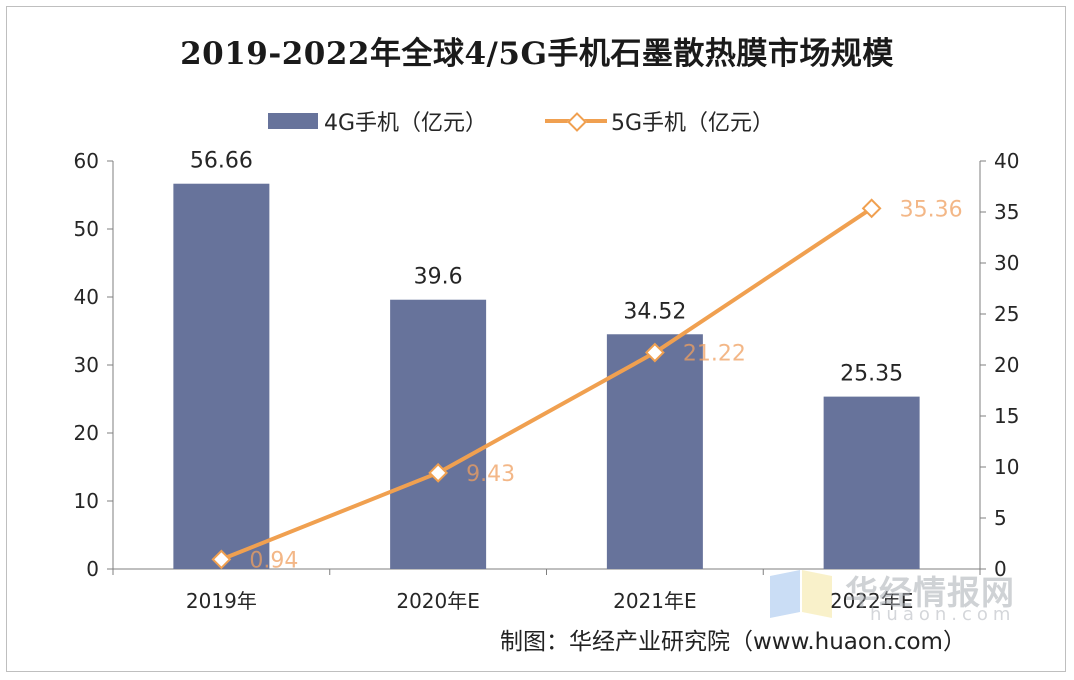 The image size is (1074, 680). What do you see at coordinates (1006, 212) in the screenshot?
I see `y-right-tick-label: 35` at bounding box center [1006, 212].